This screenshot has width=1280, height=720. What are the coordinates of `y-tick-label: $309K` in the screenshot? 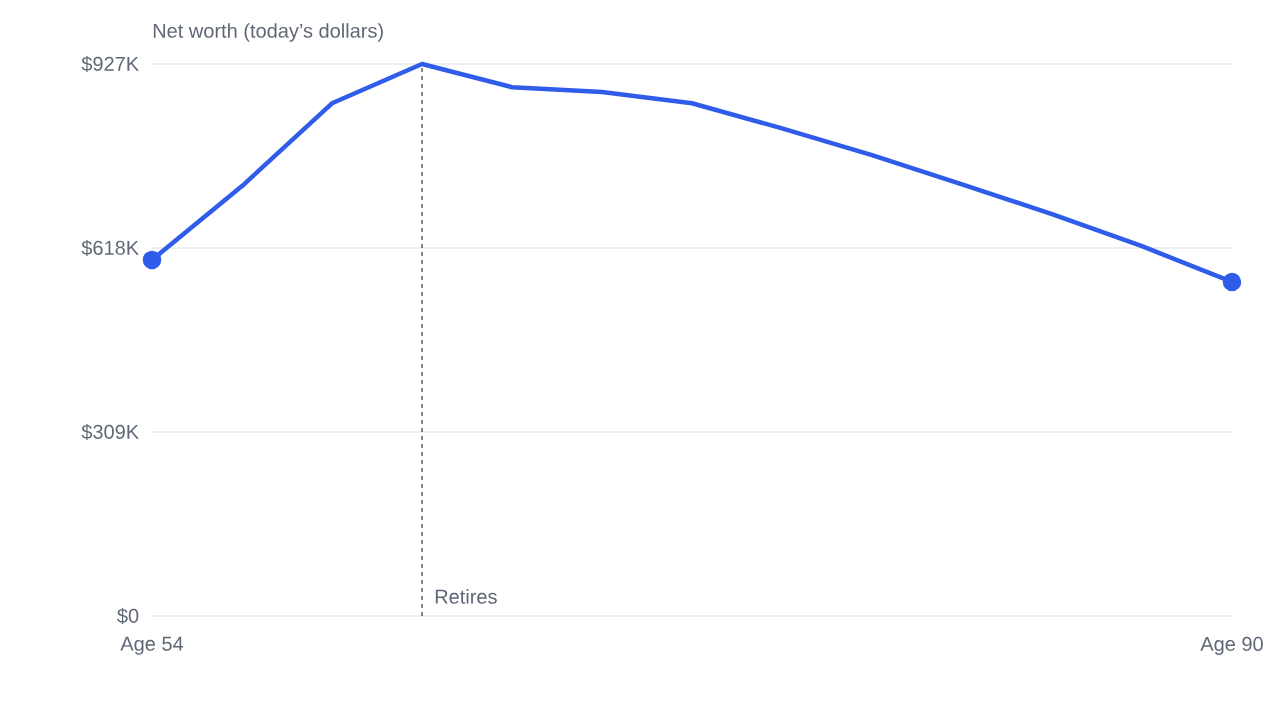 It's located at (110, 432).